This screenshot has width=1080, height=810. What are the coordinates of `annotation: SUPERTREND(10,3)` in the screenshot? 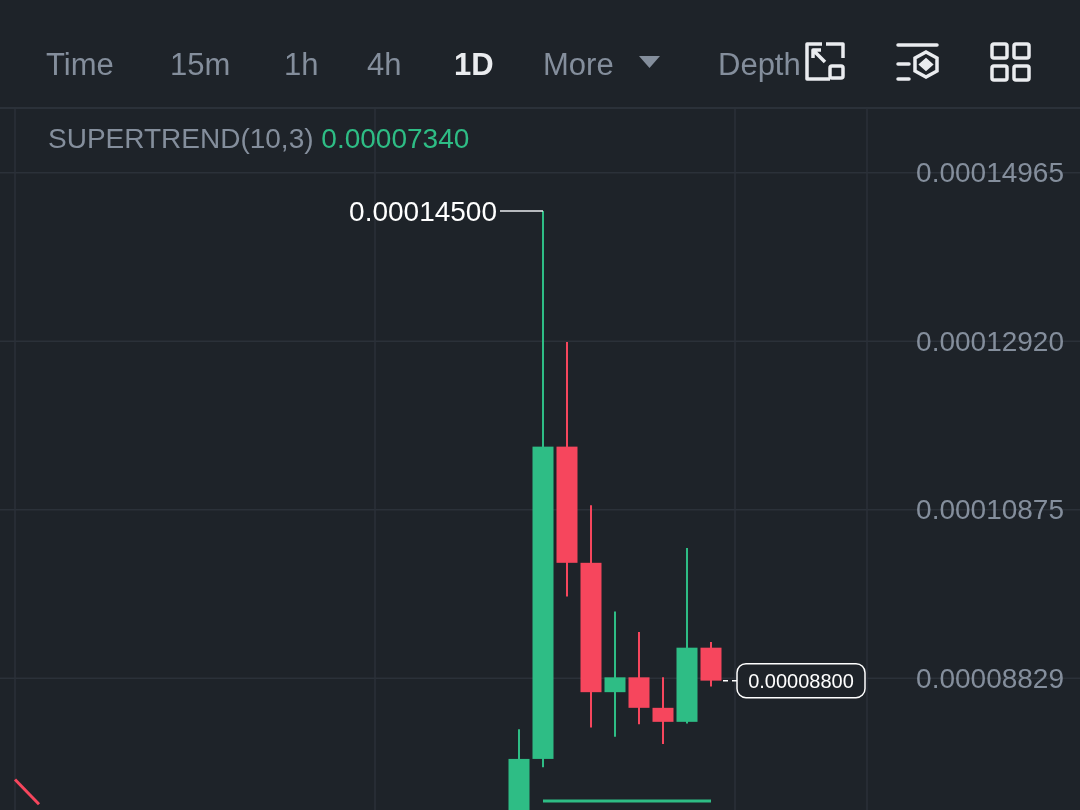 It's located at (181, 138).